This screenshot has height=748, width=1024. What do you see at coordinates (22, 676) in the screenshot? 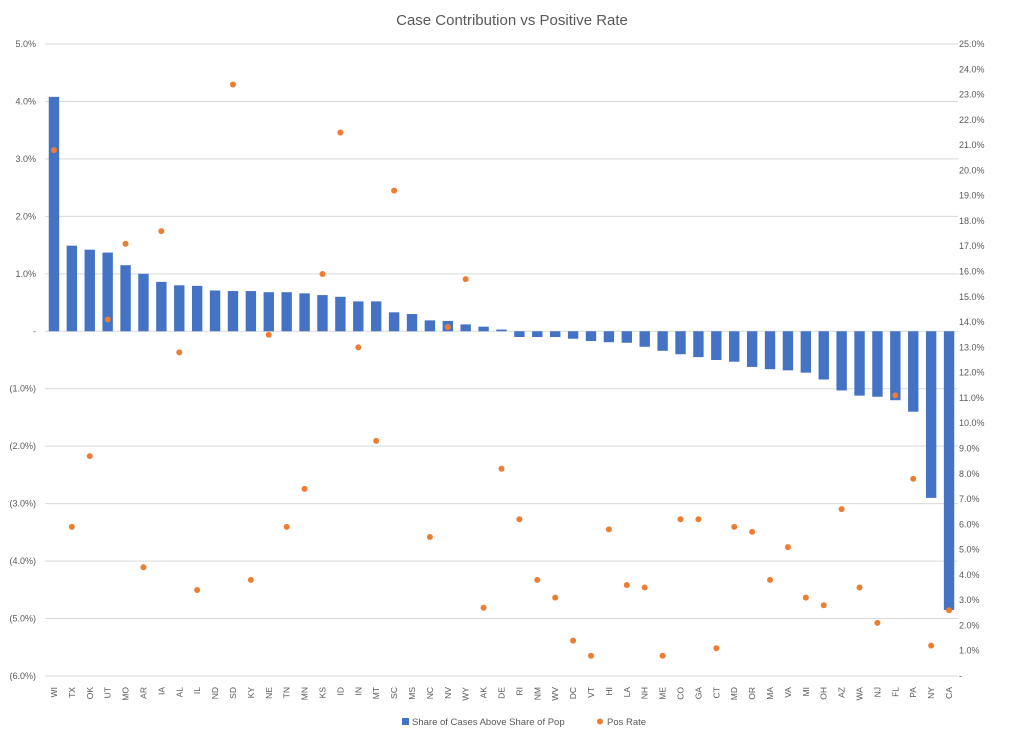
I see `left-axis-tick-label: (6.0%)` at bounding box center [22, 676].